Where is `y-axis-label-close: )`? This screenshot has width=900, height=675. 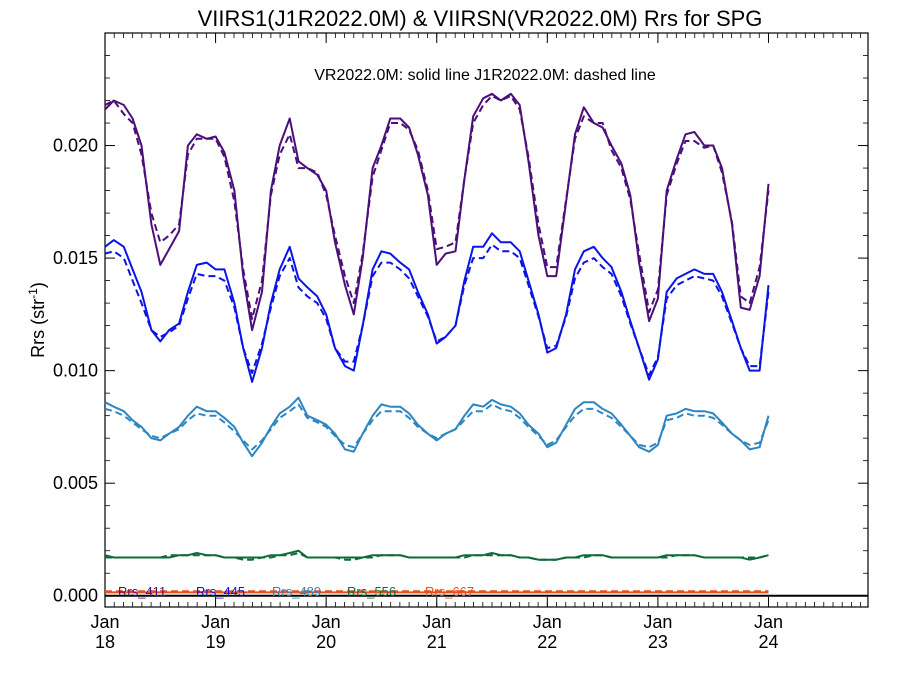
y-axis-label-close: ) is located at coordinates (38, 285).